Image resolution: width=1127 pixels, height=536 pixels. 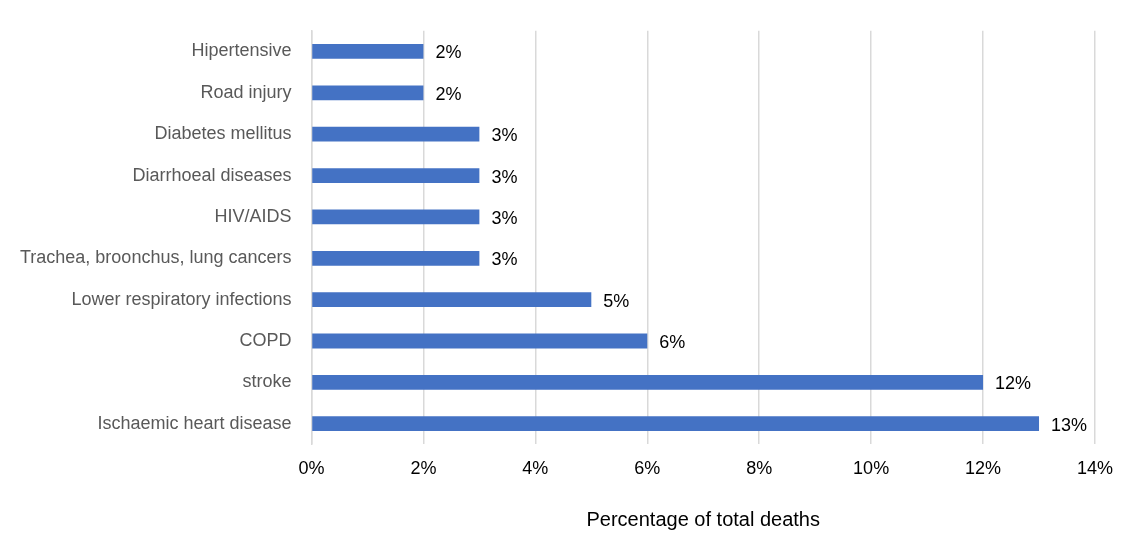 I want to click on y-tick-label: Diabetes mellitus, so click(x=223, y=133).